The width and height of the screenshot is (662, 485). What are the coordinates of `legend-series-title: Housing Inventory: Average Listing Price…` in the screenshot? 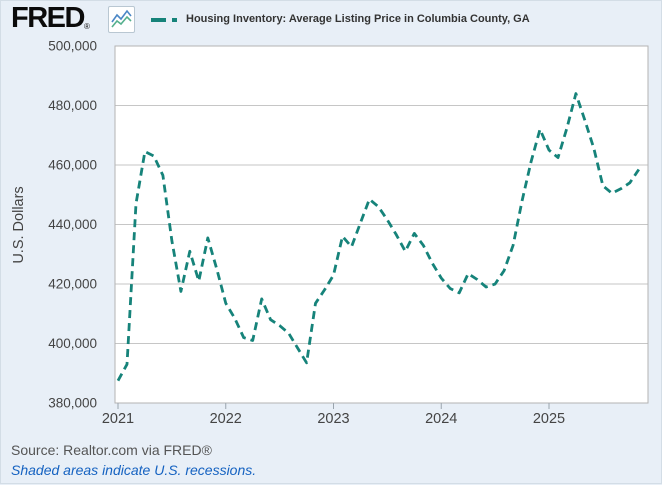 It's located at (358, 19).